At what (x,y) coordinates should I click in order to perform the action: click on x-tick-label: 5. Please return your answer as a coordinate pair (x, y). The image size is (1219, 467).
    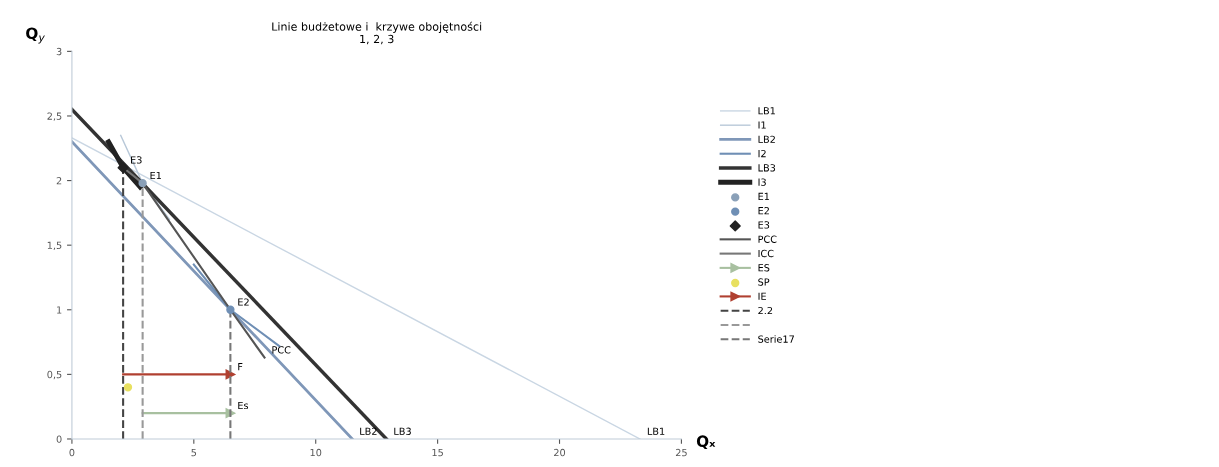
    Looking at the image, I should click on (194, 453).